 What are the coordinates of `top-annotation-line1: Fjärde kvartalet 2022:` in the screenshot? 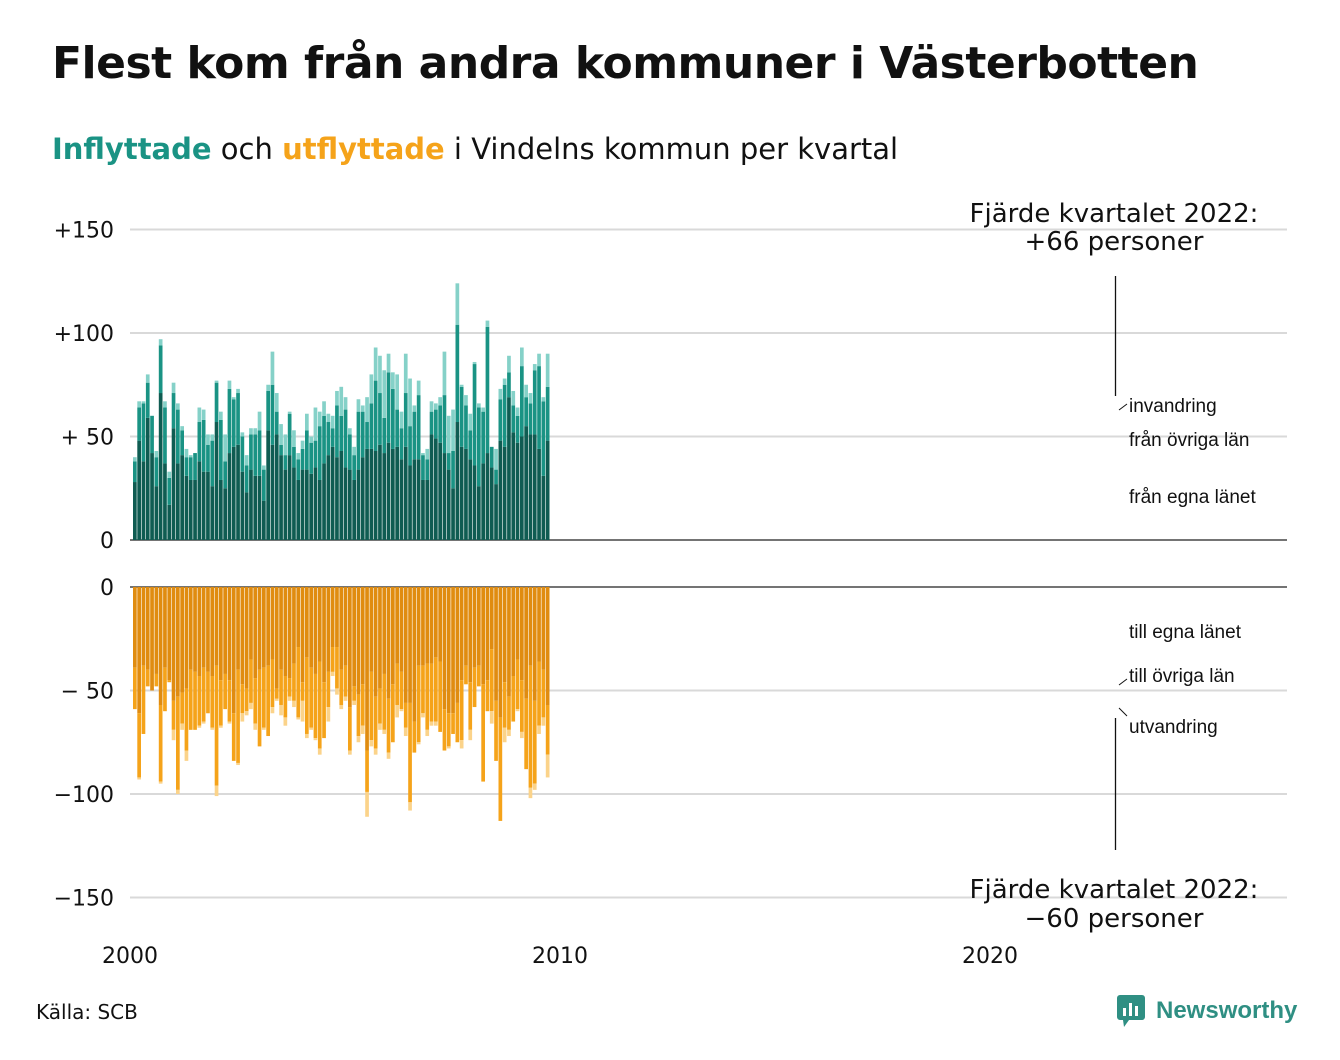 It's located at (1114, 214).